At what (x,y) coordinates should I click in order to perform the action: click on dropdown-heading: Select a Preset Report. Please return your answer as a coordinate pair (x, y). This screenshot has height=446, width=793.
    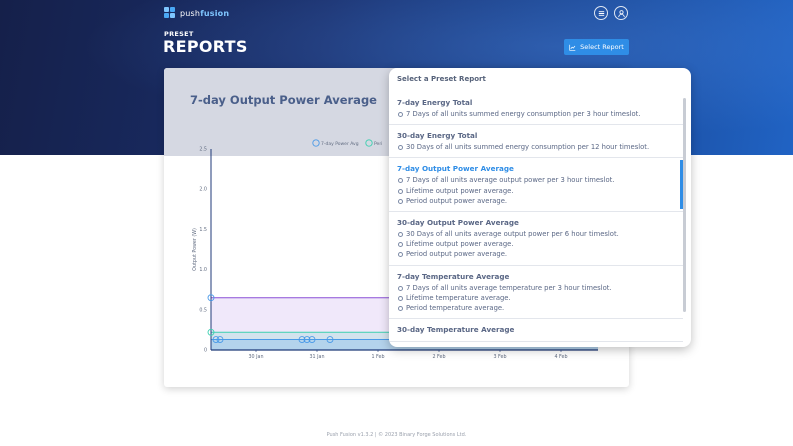
    Looking at the image, I should click on (441, 79).